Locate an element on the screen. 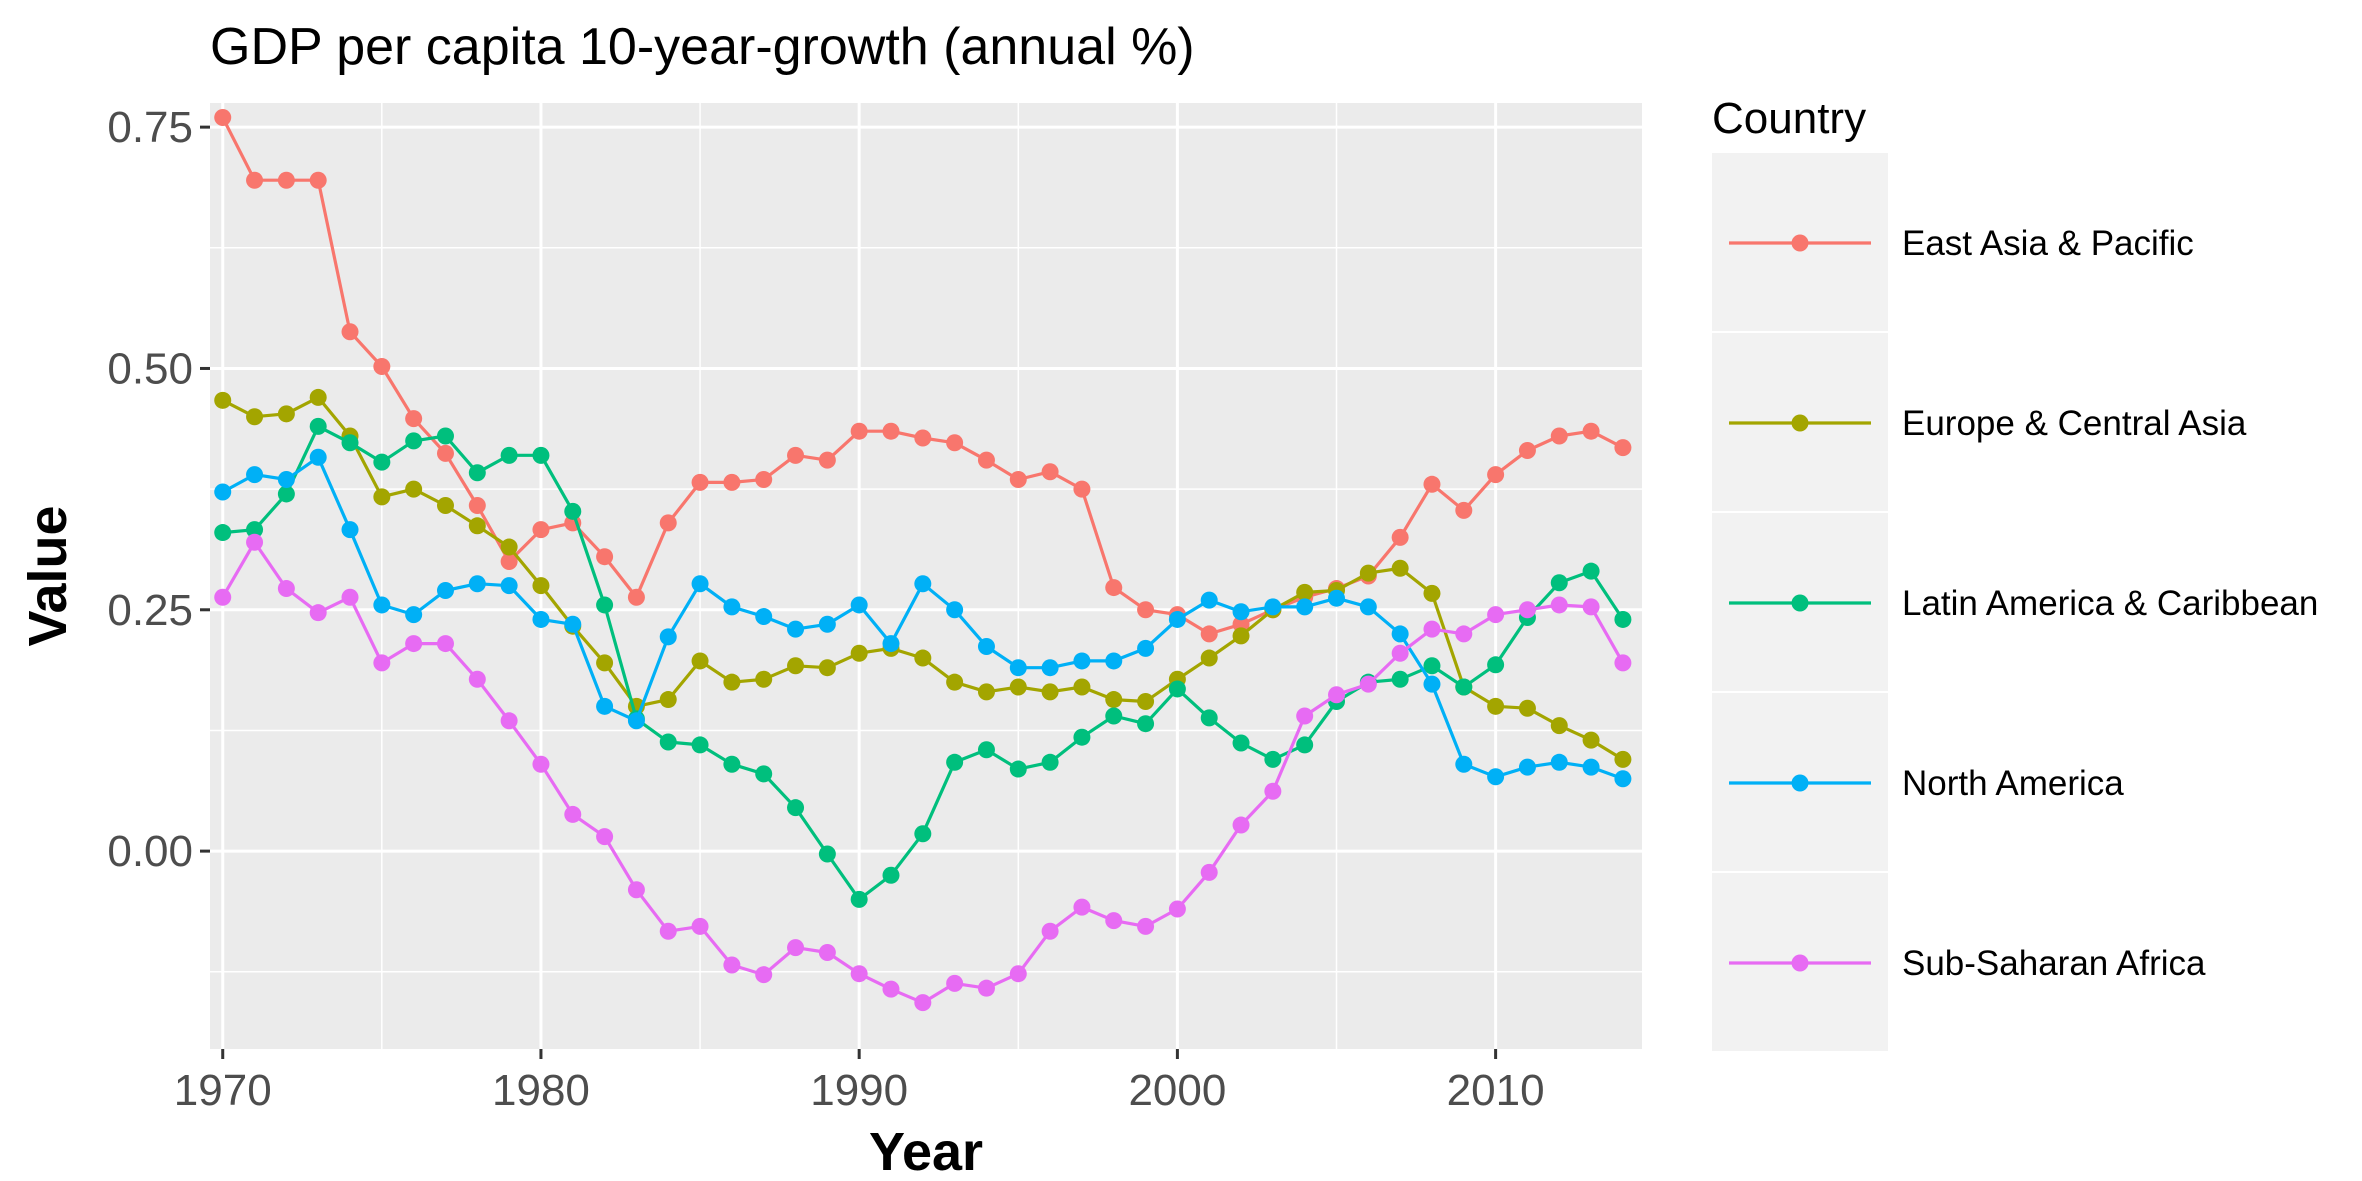  chart-title: GDP per capita 10-year-growth (annual %) is located at coordinates (702, 47).